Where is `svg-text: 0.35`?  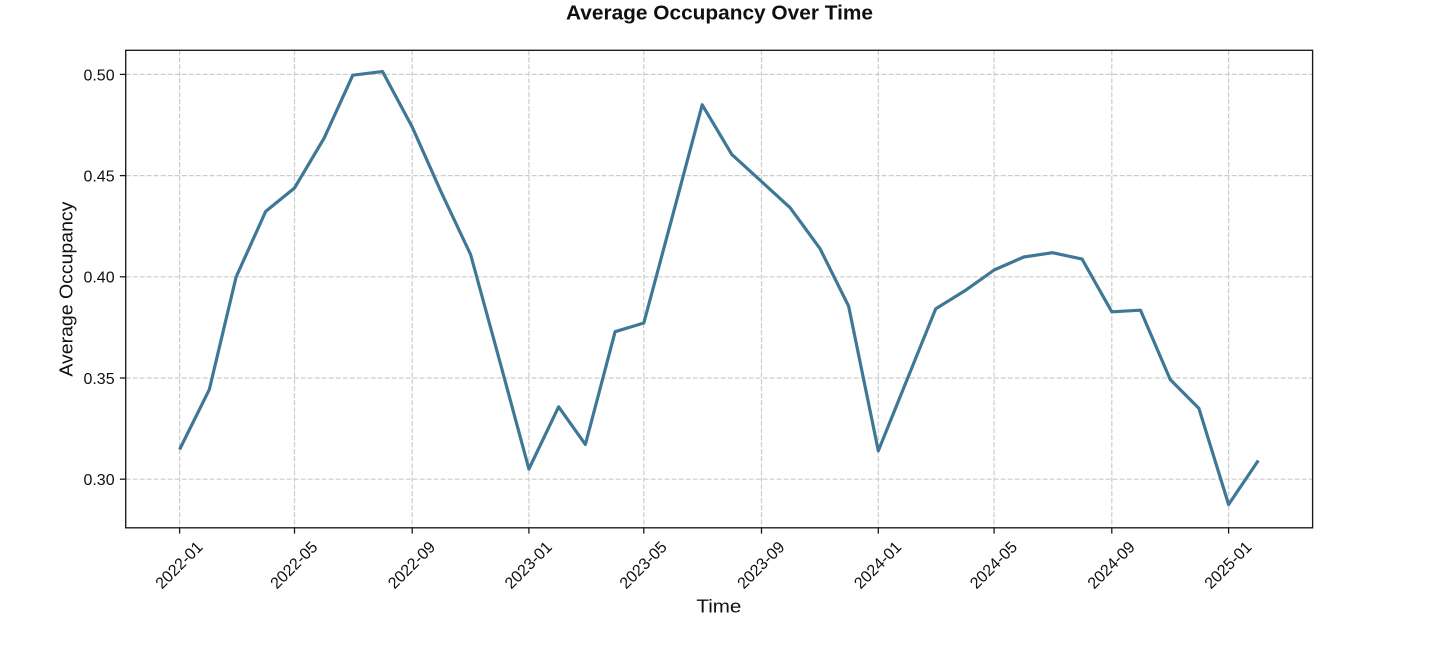 svg-text: 0.35 is located at coordinates (98, 379).